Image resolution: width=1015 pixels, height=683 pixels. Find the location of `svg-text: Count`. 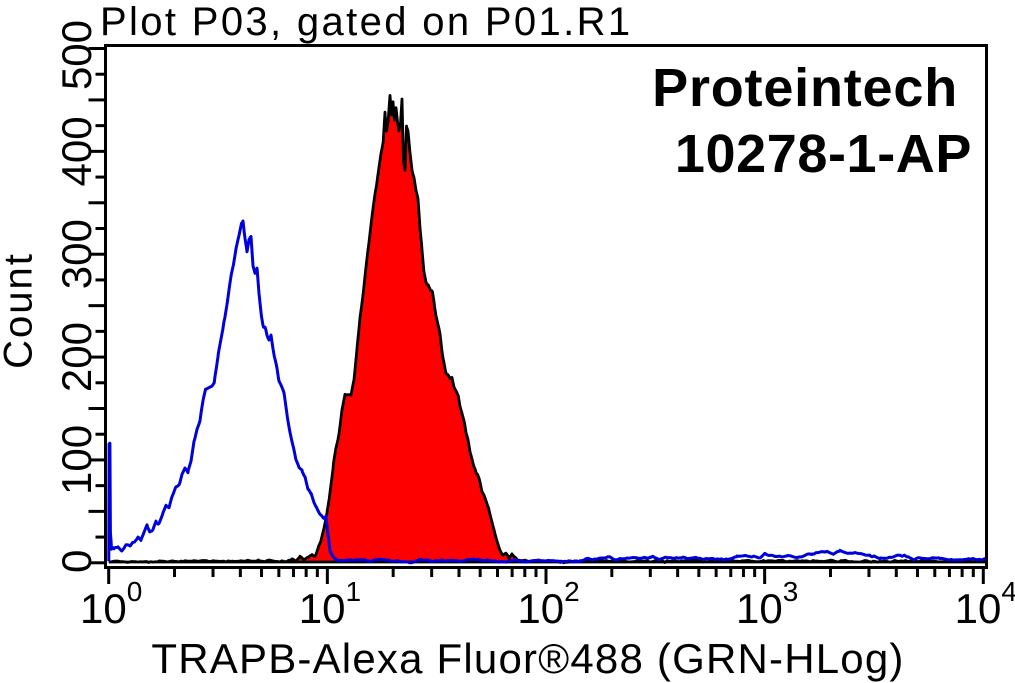

svg-text: Count is located at coordinates (20, 310).